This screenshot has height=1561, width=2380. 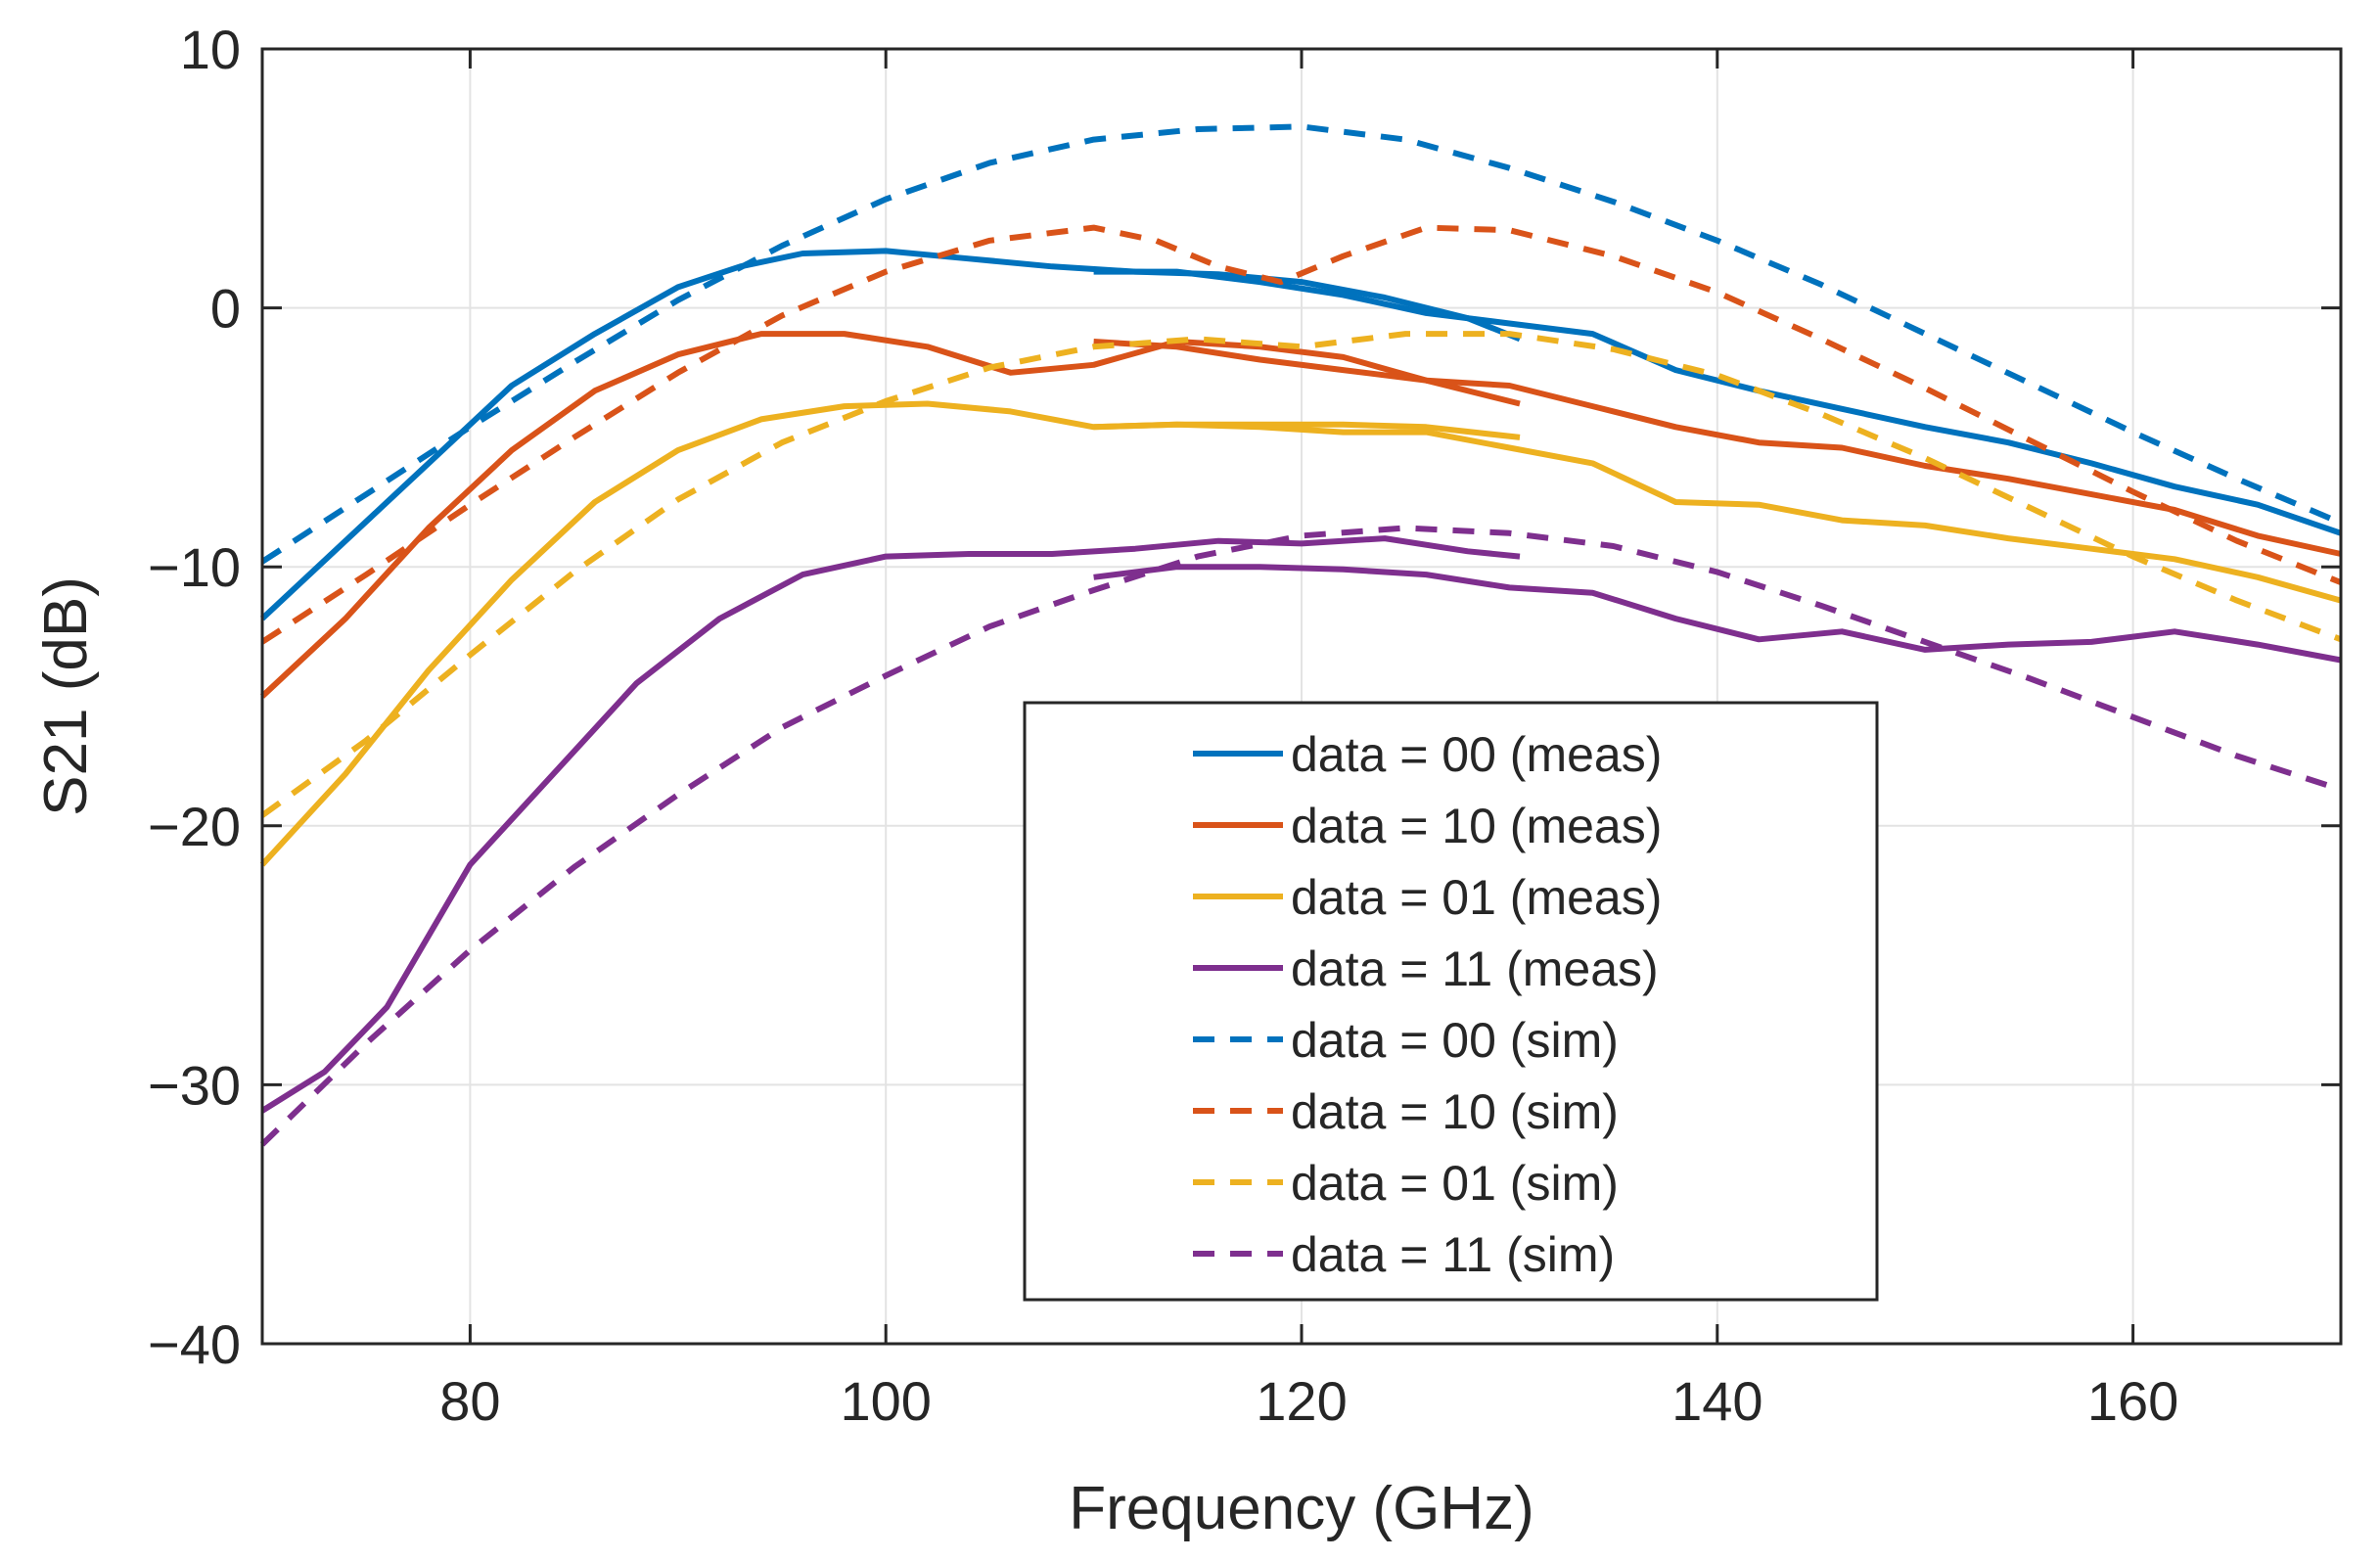 I want to click on y-axis-label: S21 (dB), so click(x=66, y=696).